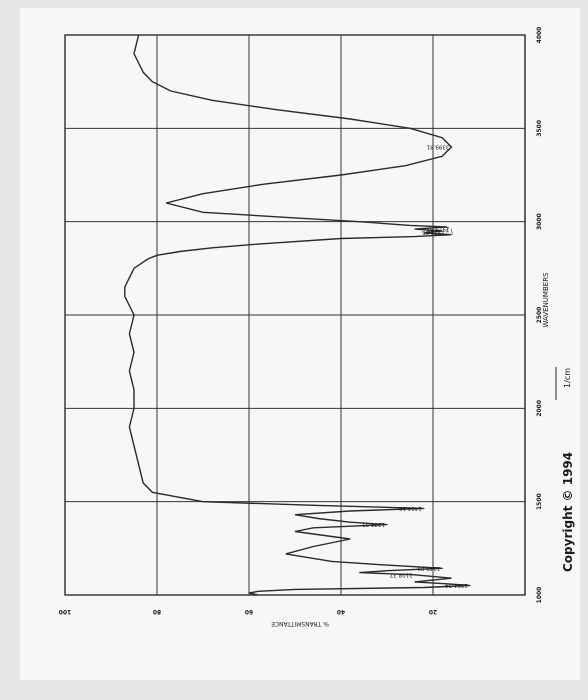  I want to click on peak-label: 1464.19, so click(410, 508).